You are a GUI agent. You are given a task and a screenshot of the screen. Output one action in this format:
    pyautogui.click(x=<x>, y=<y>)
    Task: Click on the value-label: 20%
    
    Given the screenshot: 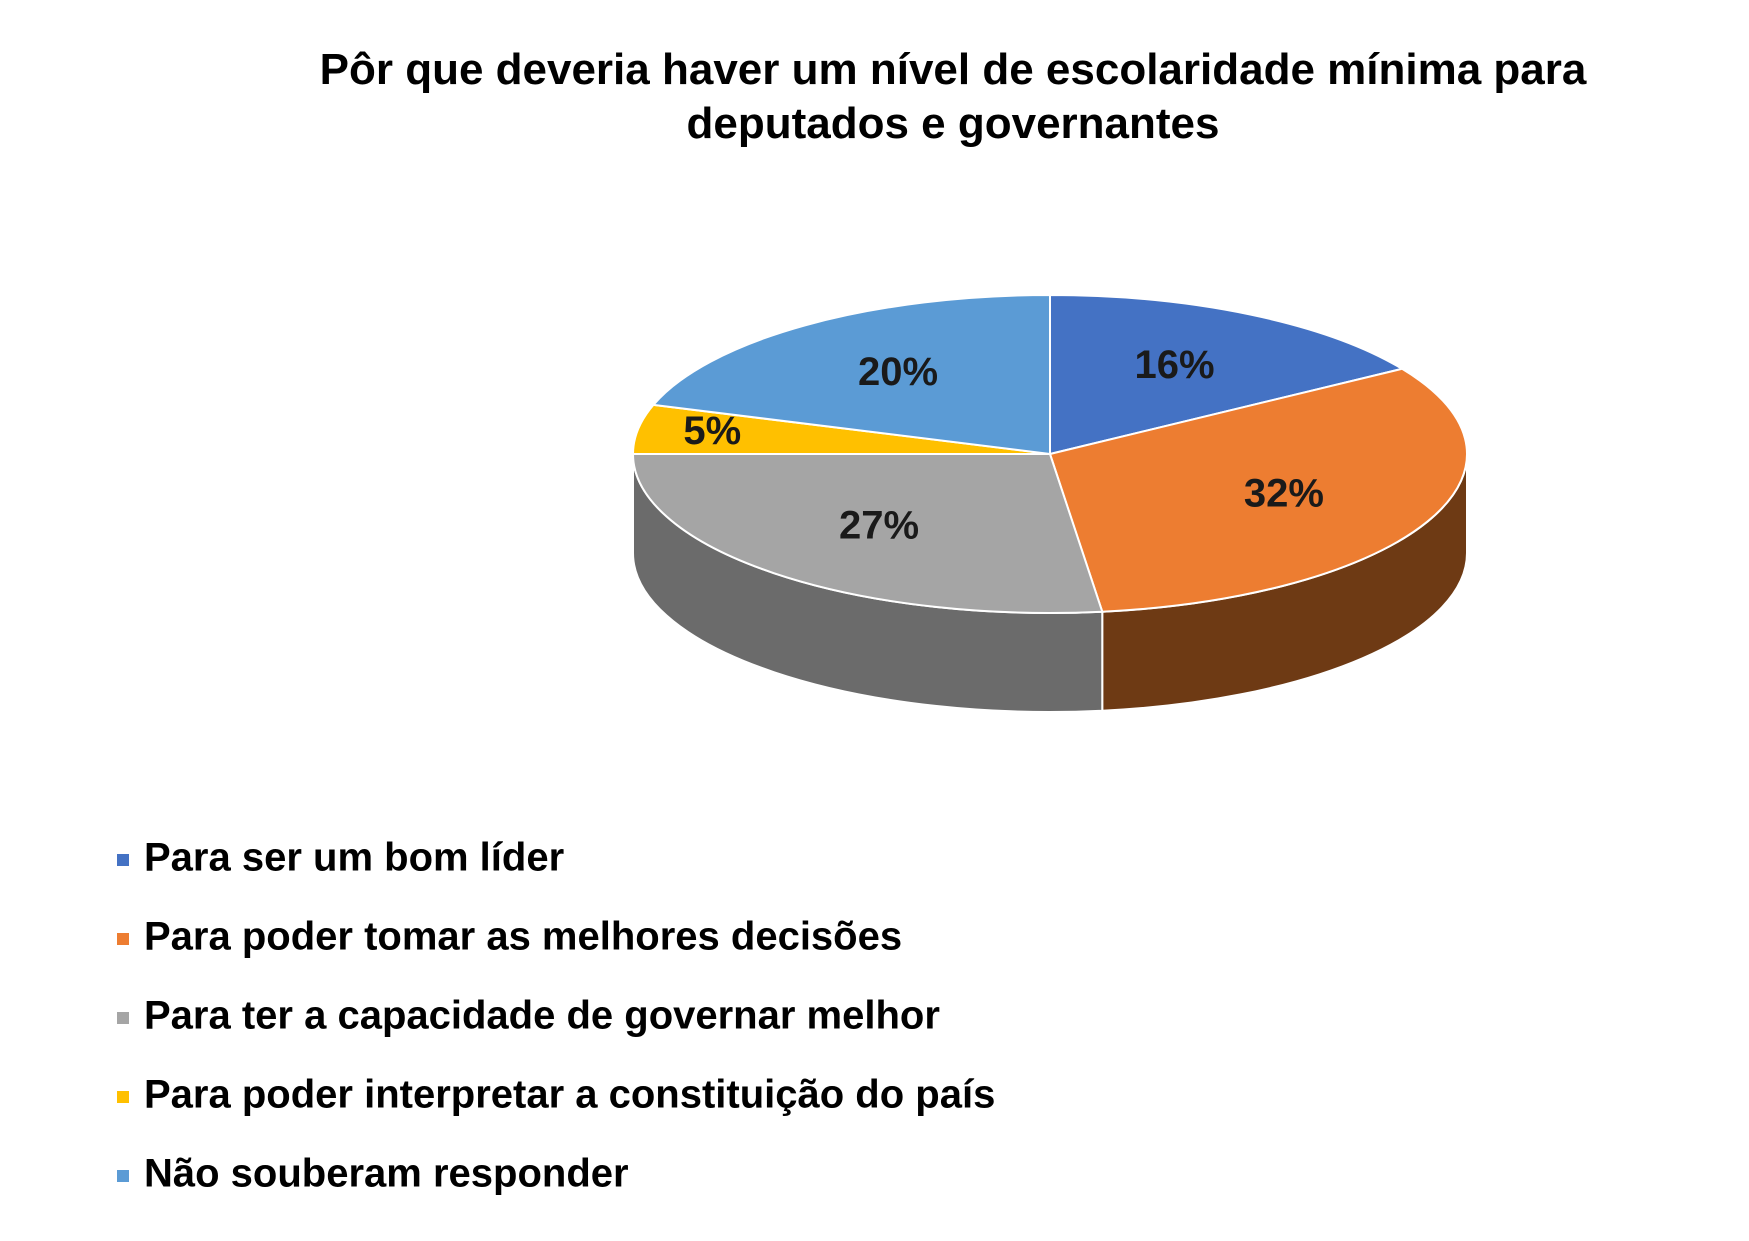 What is the action you would take?
    pyautogui.click(x=898, y=372)
    